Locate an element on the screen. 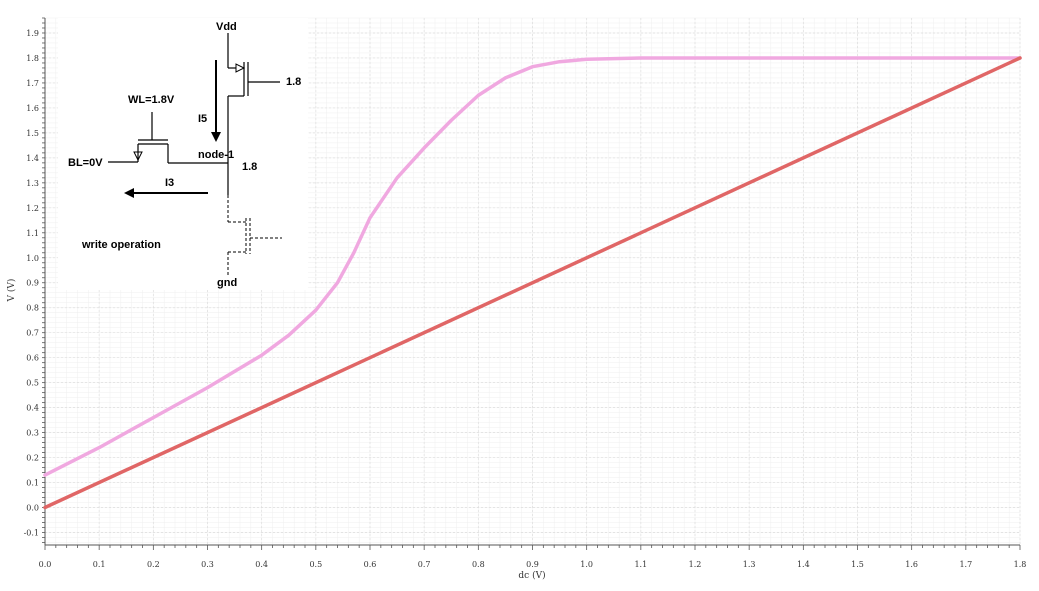 This screenshot has height=591, width=1039. x-tick-label: 1.4 is located at coordinates (803, 564).